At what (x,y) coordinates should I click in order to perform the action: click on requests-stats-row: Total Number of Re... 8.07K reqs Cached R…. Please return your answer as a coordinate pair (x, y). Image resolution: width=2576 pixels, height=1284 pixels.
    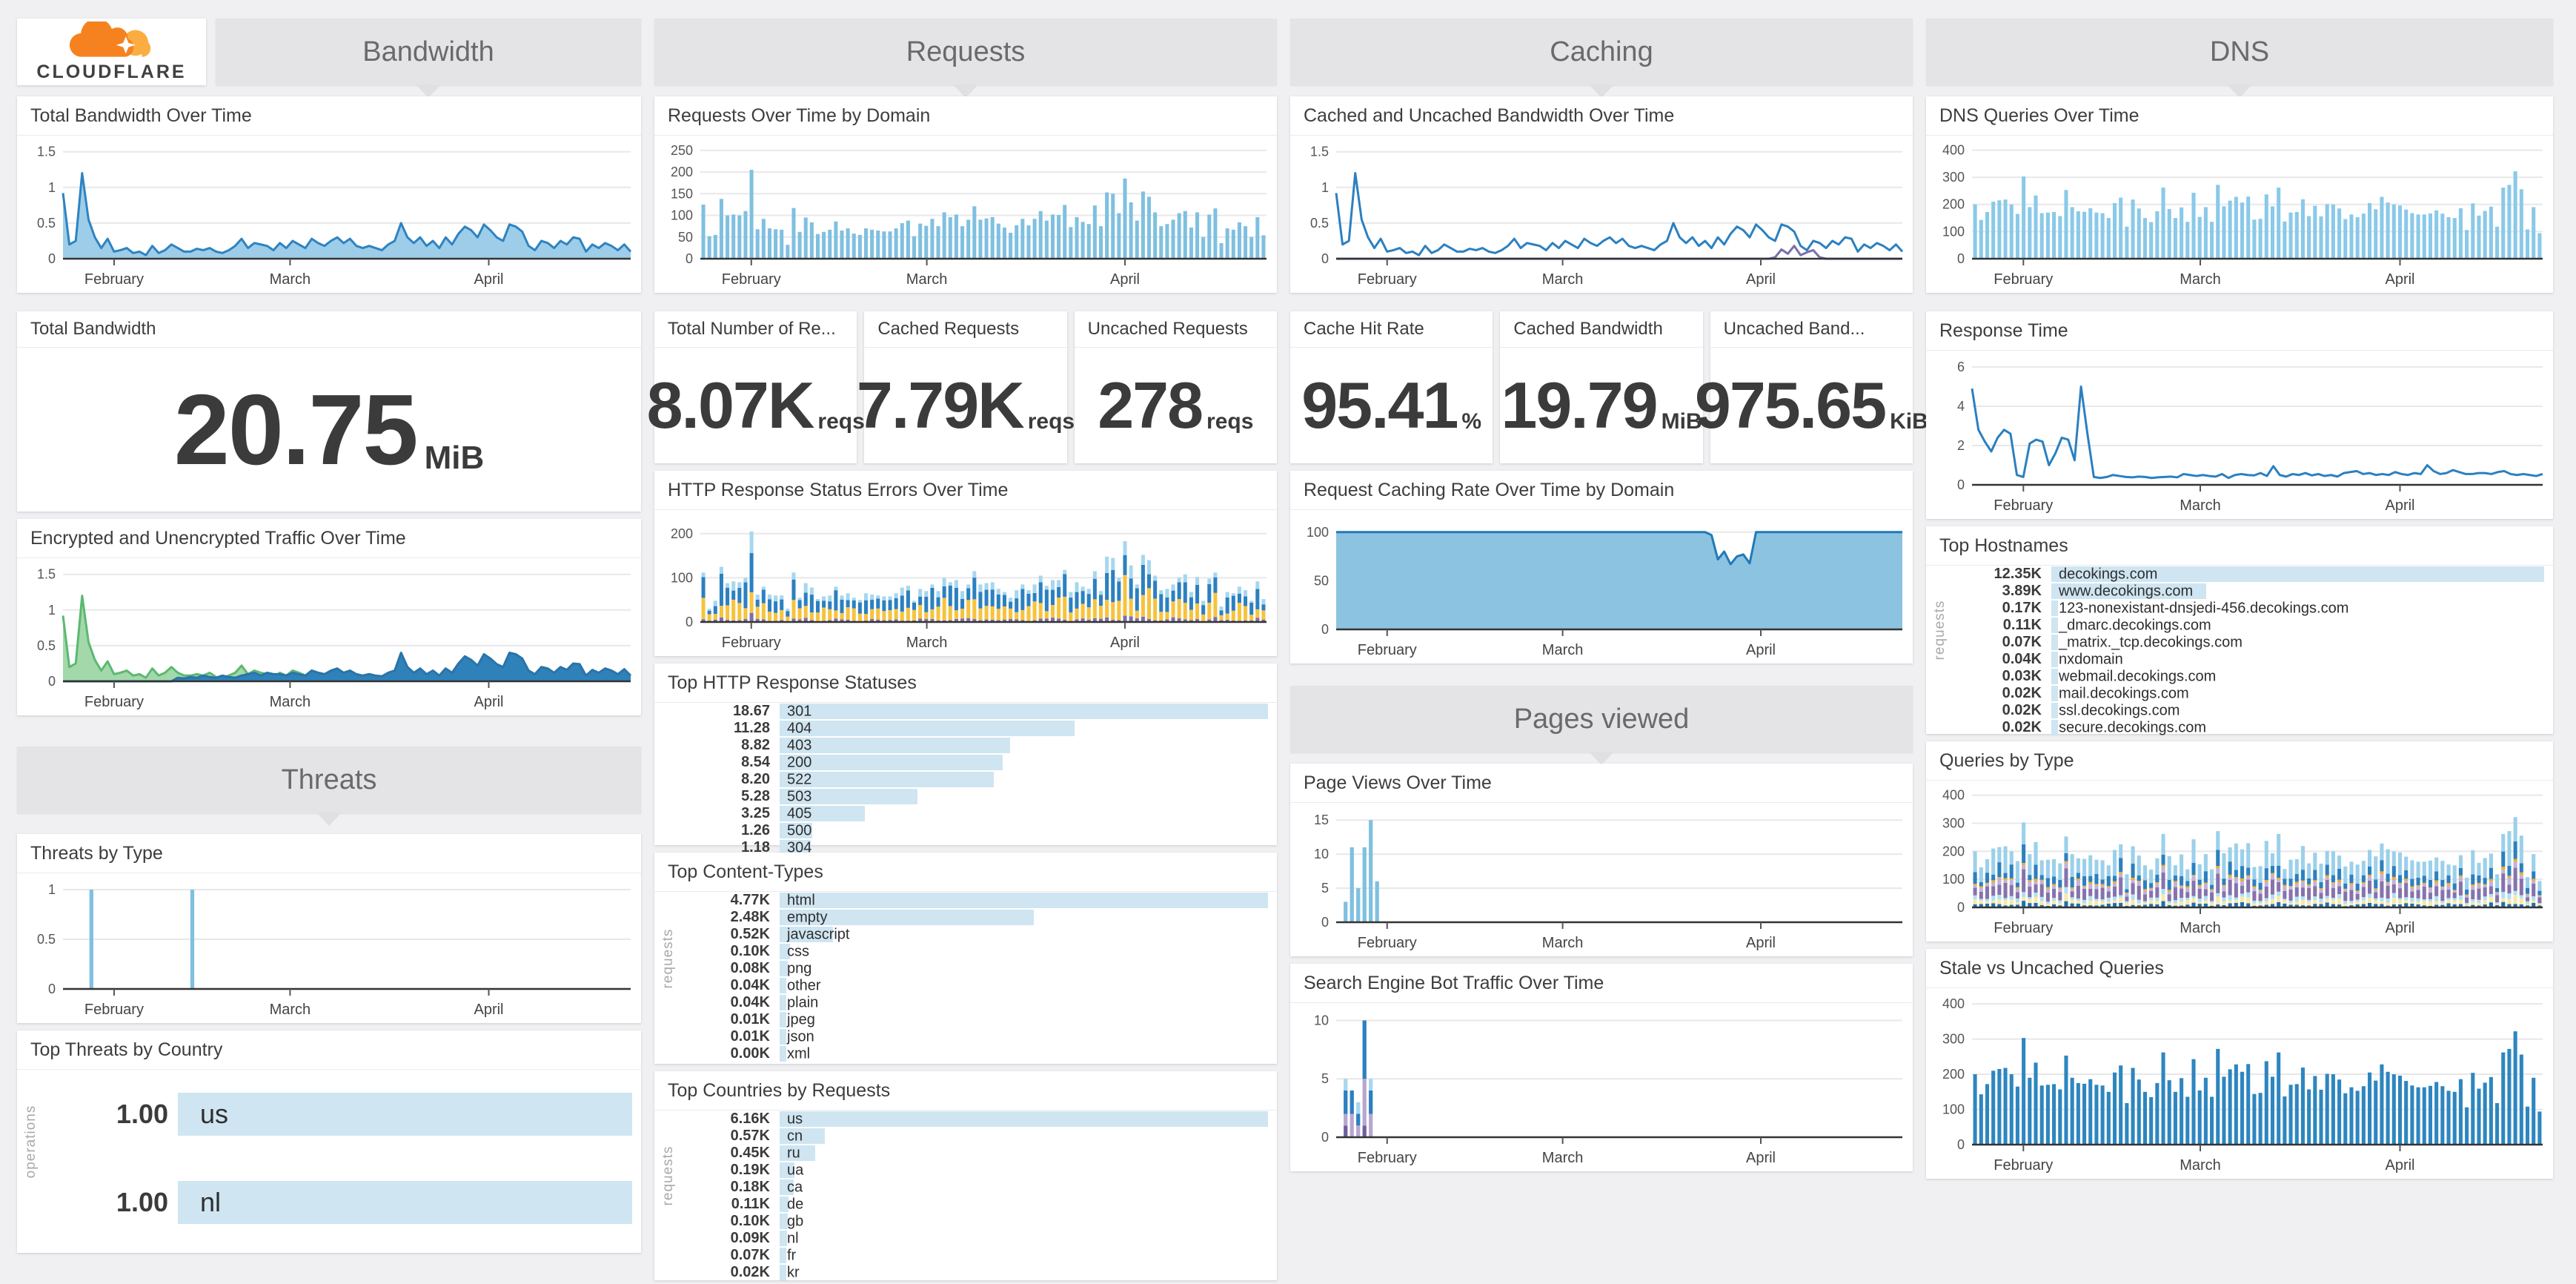
    Looking at the image, I should click on (962, 387).